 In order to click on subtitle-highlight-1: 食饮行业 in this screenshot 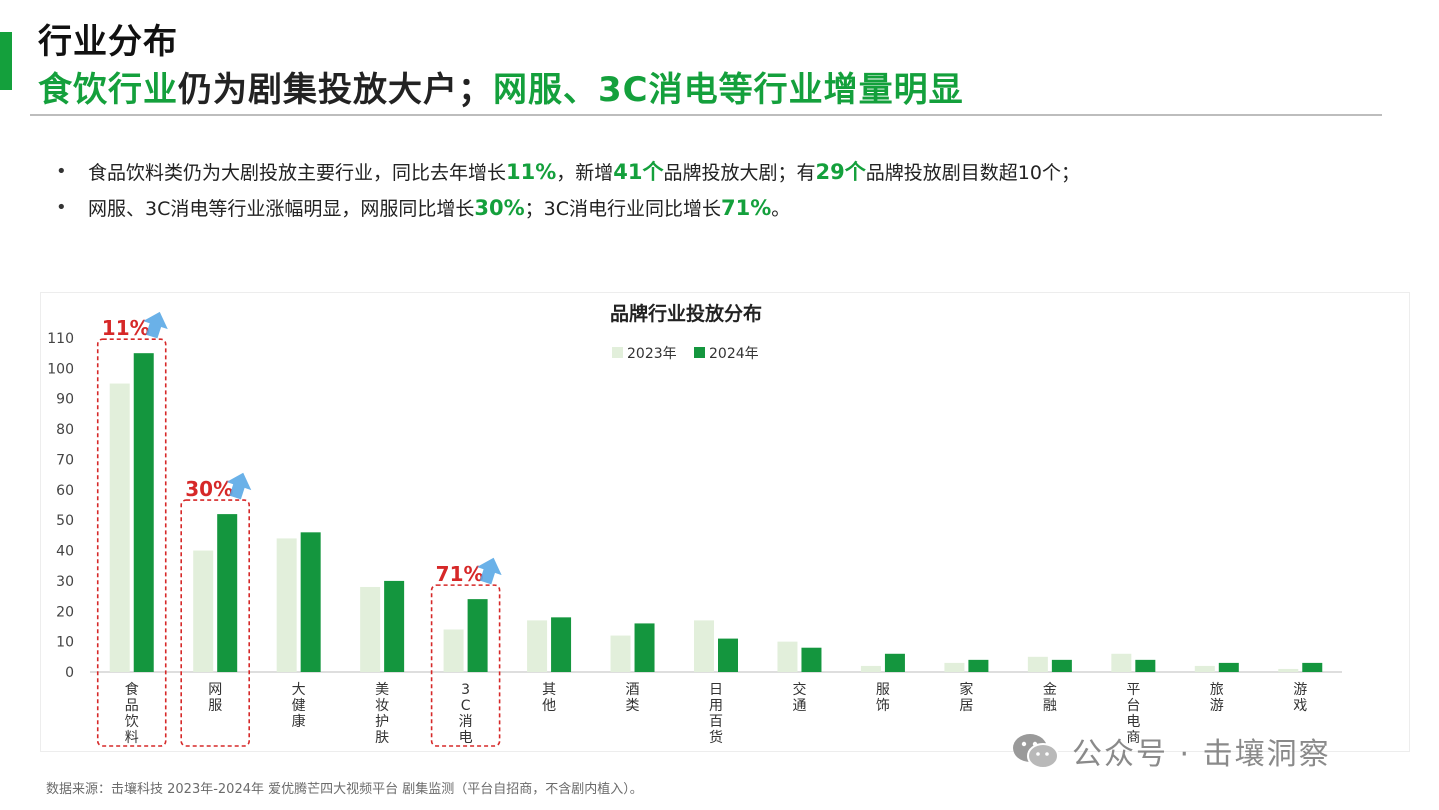, I will do `click(108, 90)`.